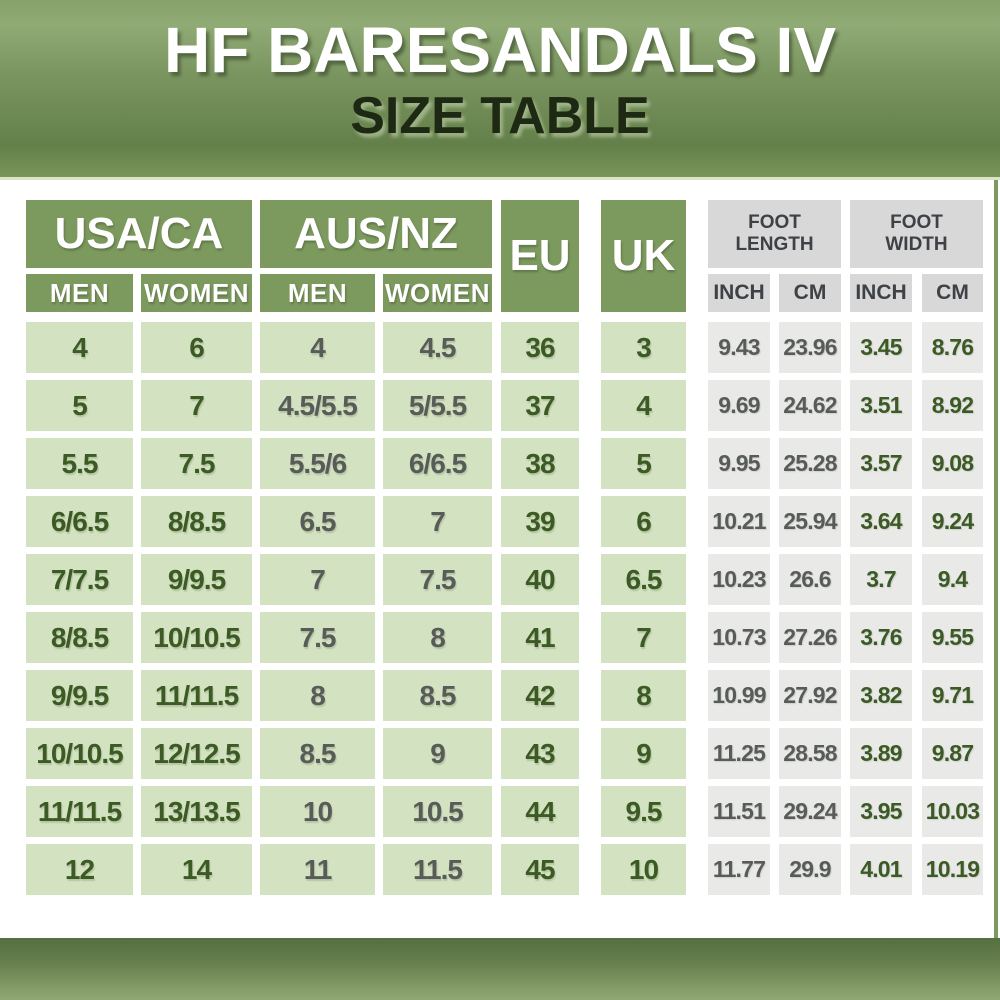 The image size is (1000, 1000). Describe the element at coordinates (437, 869) in the screenshot. I see `size-cell: 11.5` at that location.